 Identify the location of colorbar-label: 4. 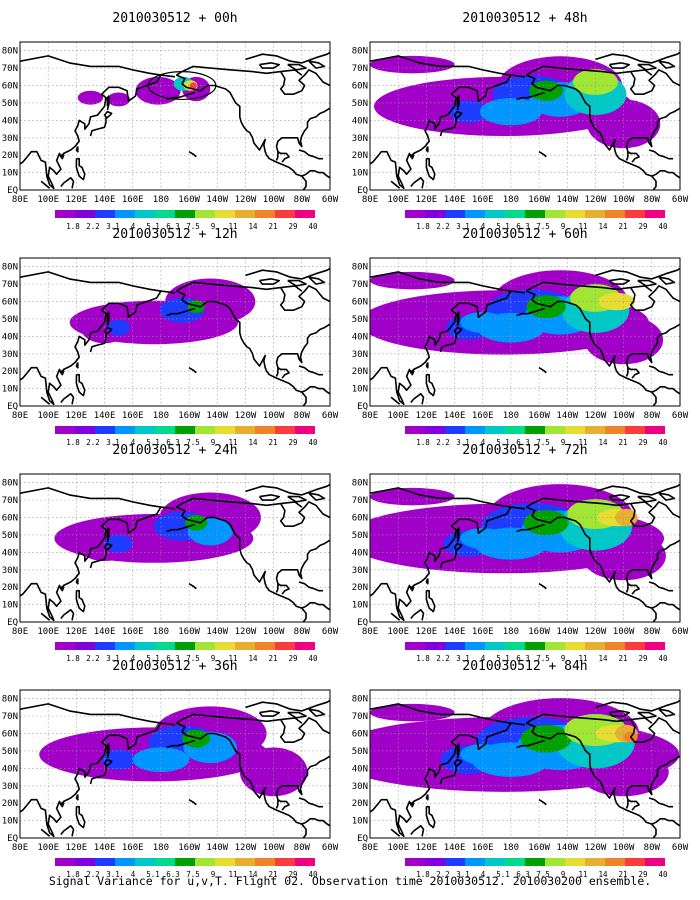
(133, 442).